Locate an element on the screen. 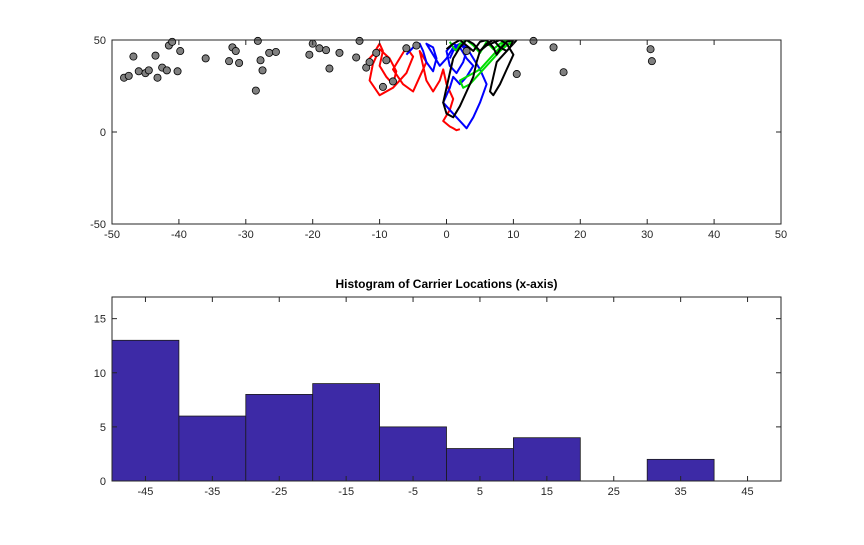  x-tick-label: 40 is located at coordinates (714, 235).